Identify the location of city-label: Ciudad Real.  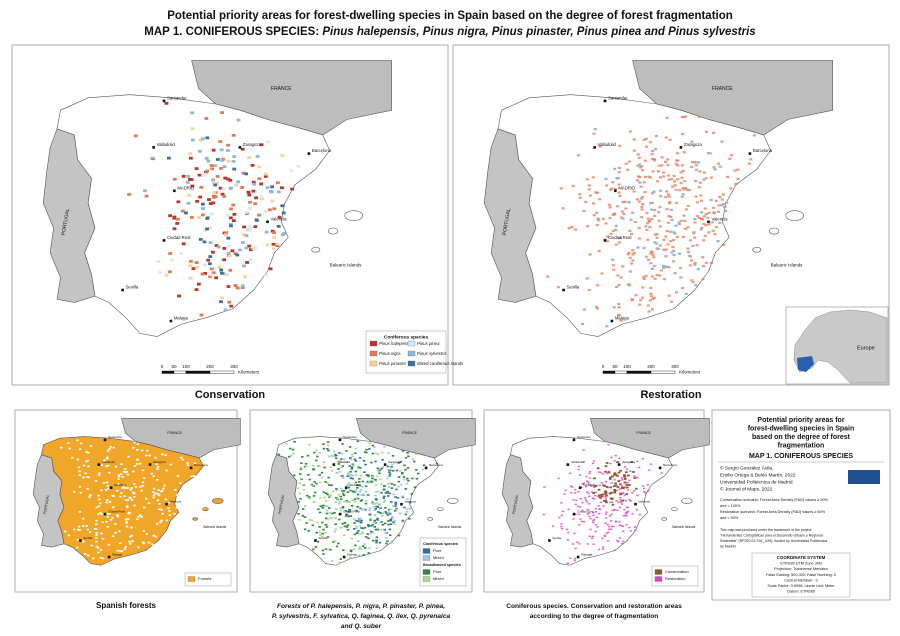
(619, 237).